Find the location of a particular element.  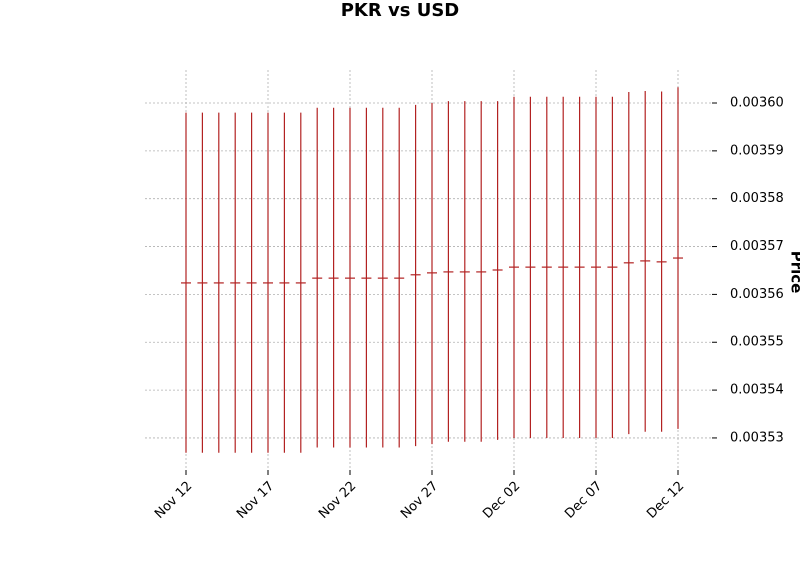

y-axis-label: Price is located at coordinates (794, 272).